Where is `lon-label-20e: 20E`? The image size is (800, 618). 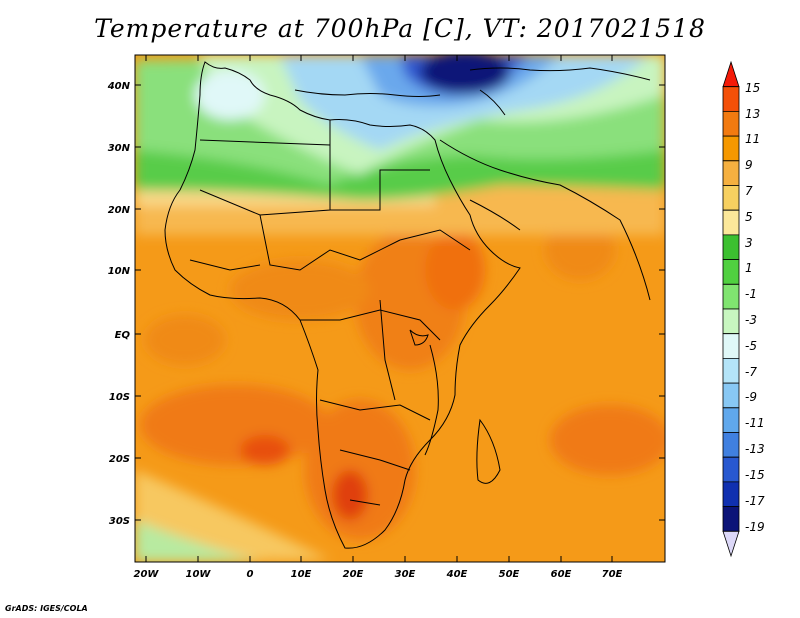 lon-label-20e: 20E is located at coordinates (353, 574).